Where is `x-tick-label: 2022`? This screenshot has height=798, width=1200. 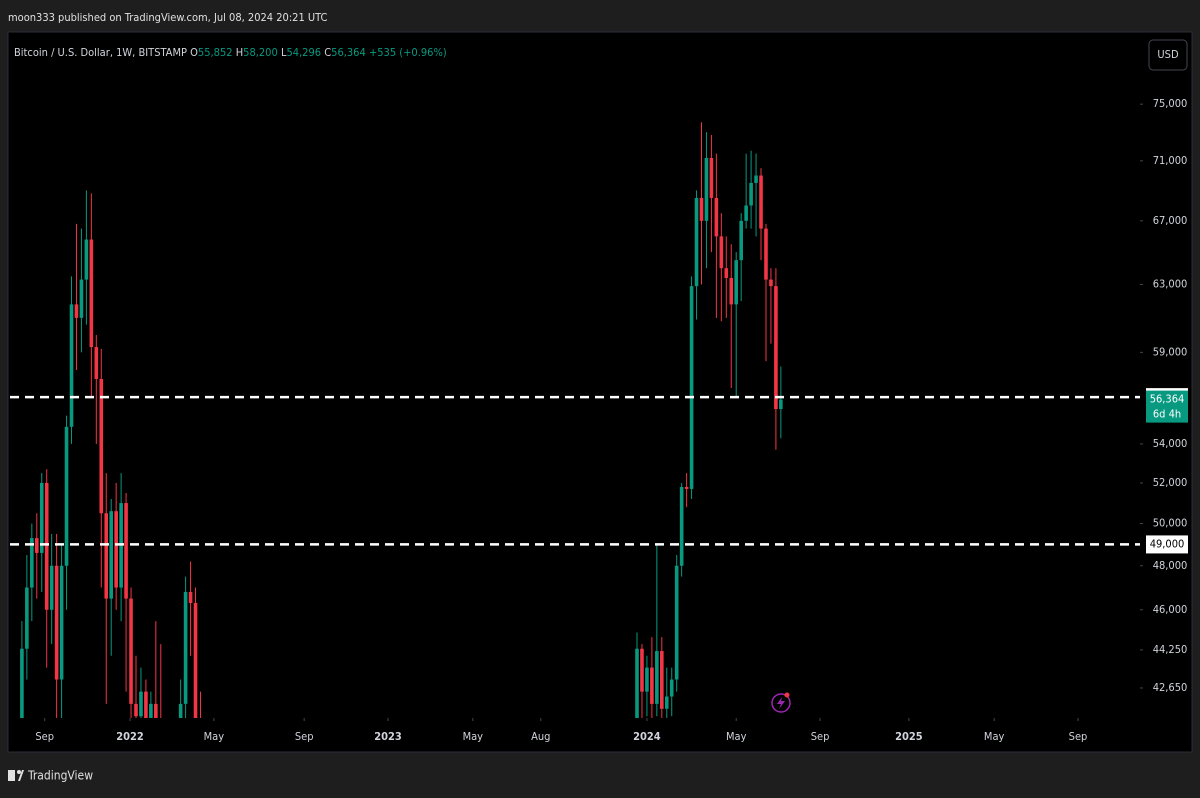
x-tick-label: 2022 is located at coordinates (130, 736).